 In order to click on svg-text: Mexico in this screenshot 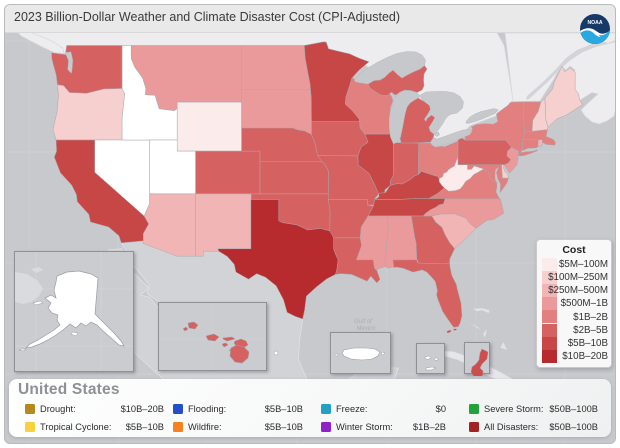, I will do `click(366, 329)`.